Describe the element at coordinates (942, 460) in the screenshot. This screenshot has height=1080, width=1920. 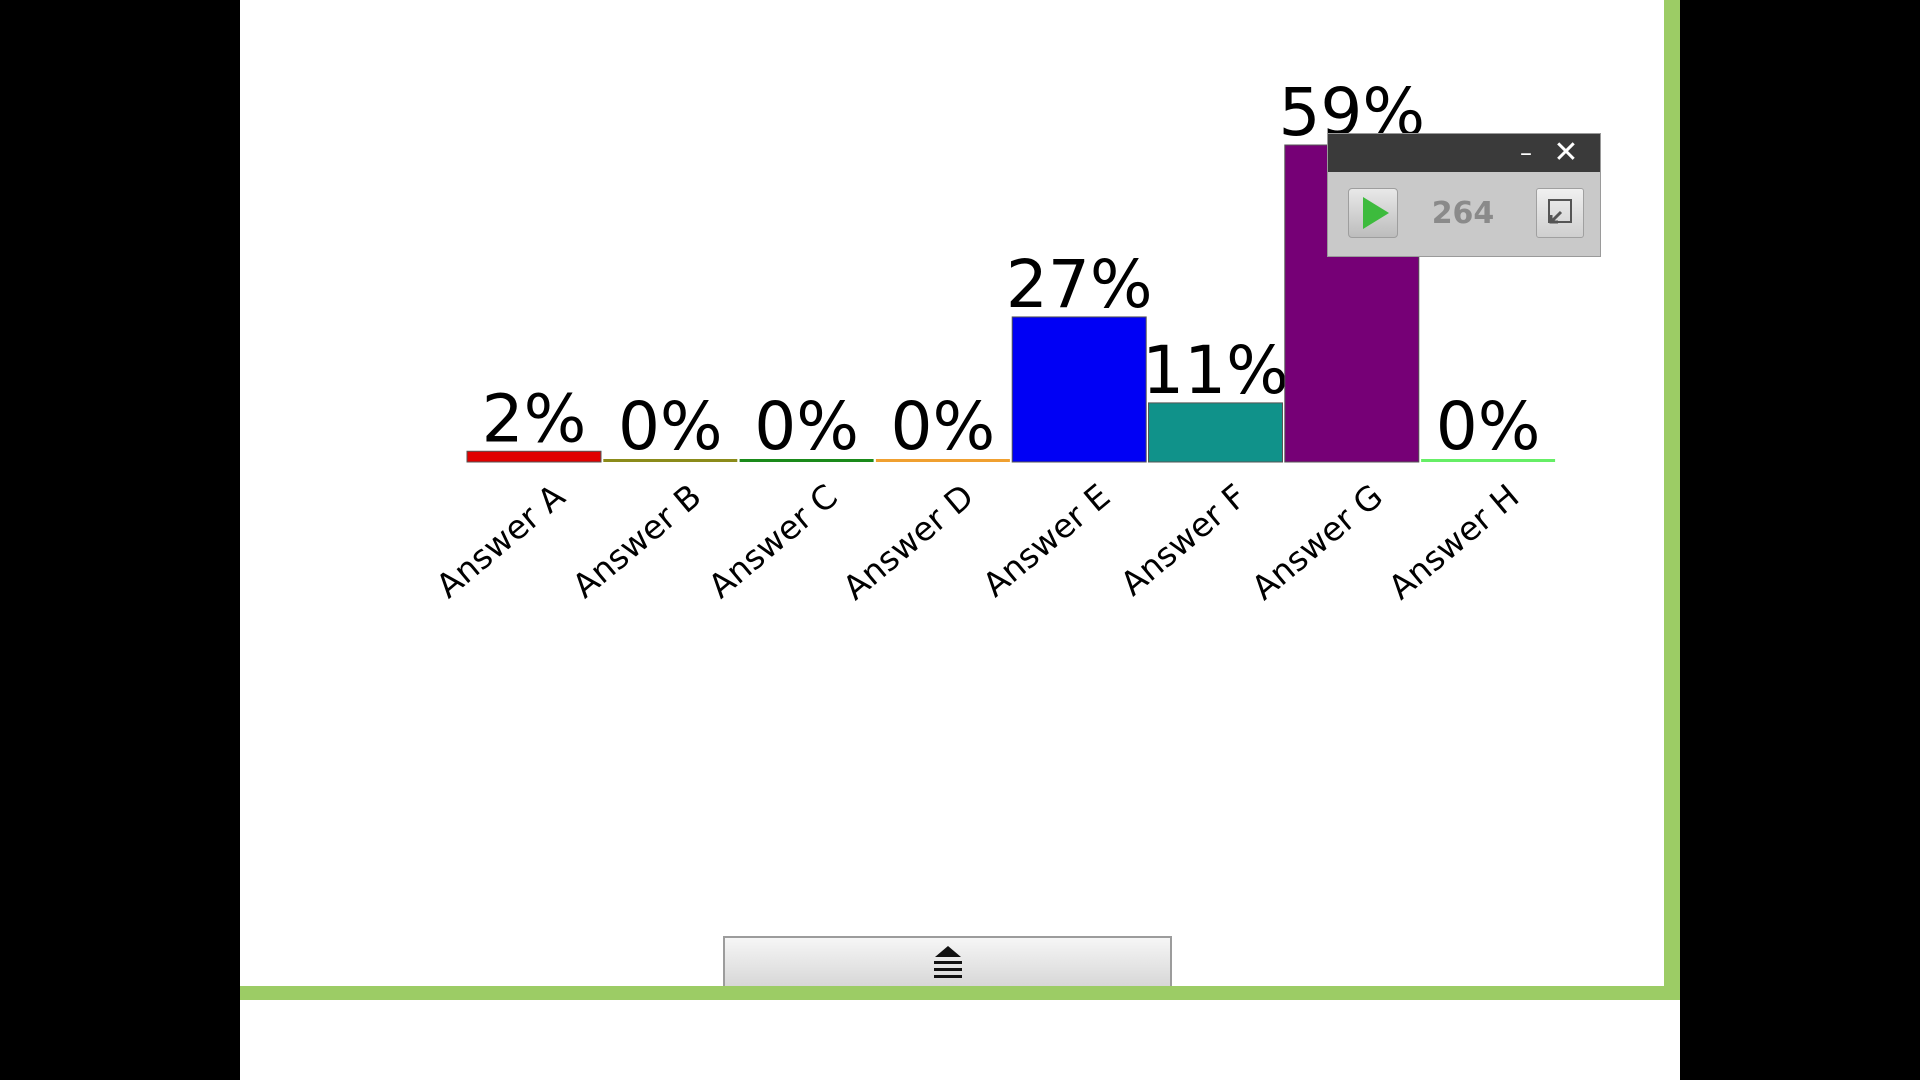
I see `bar-answer-d` at that location.